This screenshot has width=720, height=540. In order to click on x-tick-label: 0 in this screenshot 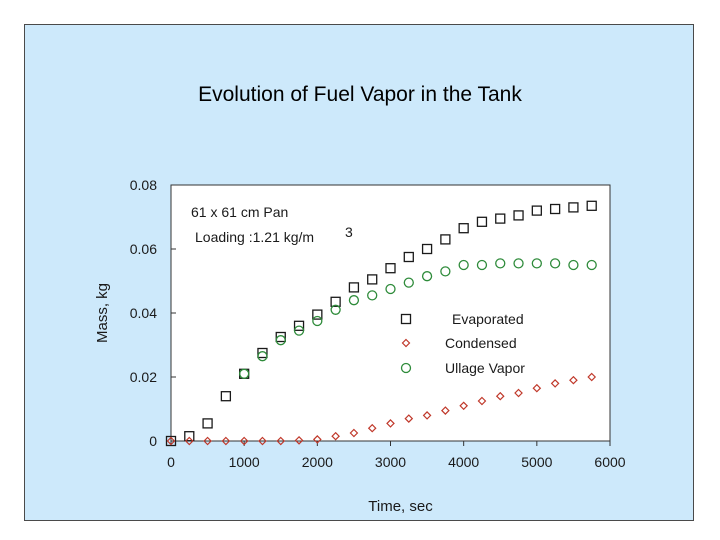, I will do `click(171, 462)`.